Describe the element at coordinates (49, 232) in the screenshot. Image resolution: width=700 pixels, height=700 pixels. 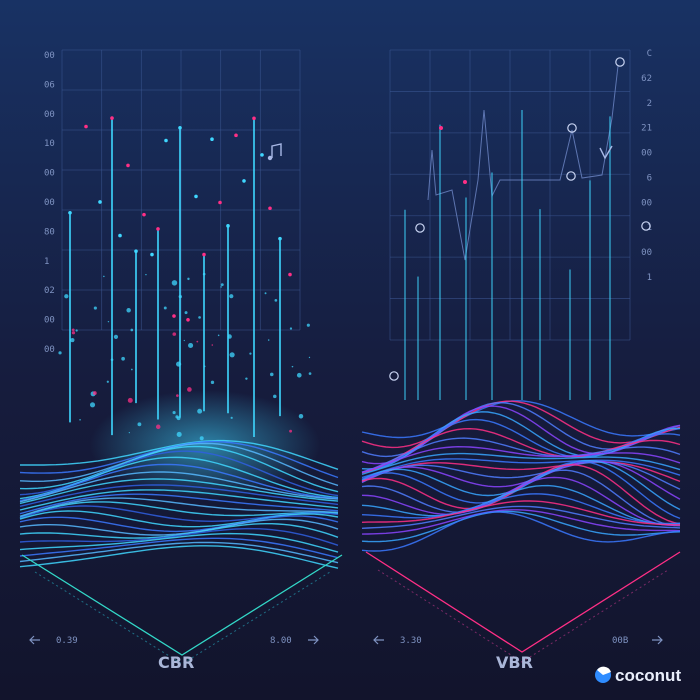
I see `tick-label: 80` at that location.